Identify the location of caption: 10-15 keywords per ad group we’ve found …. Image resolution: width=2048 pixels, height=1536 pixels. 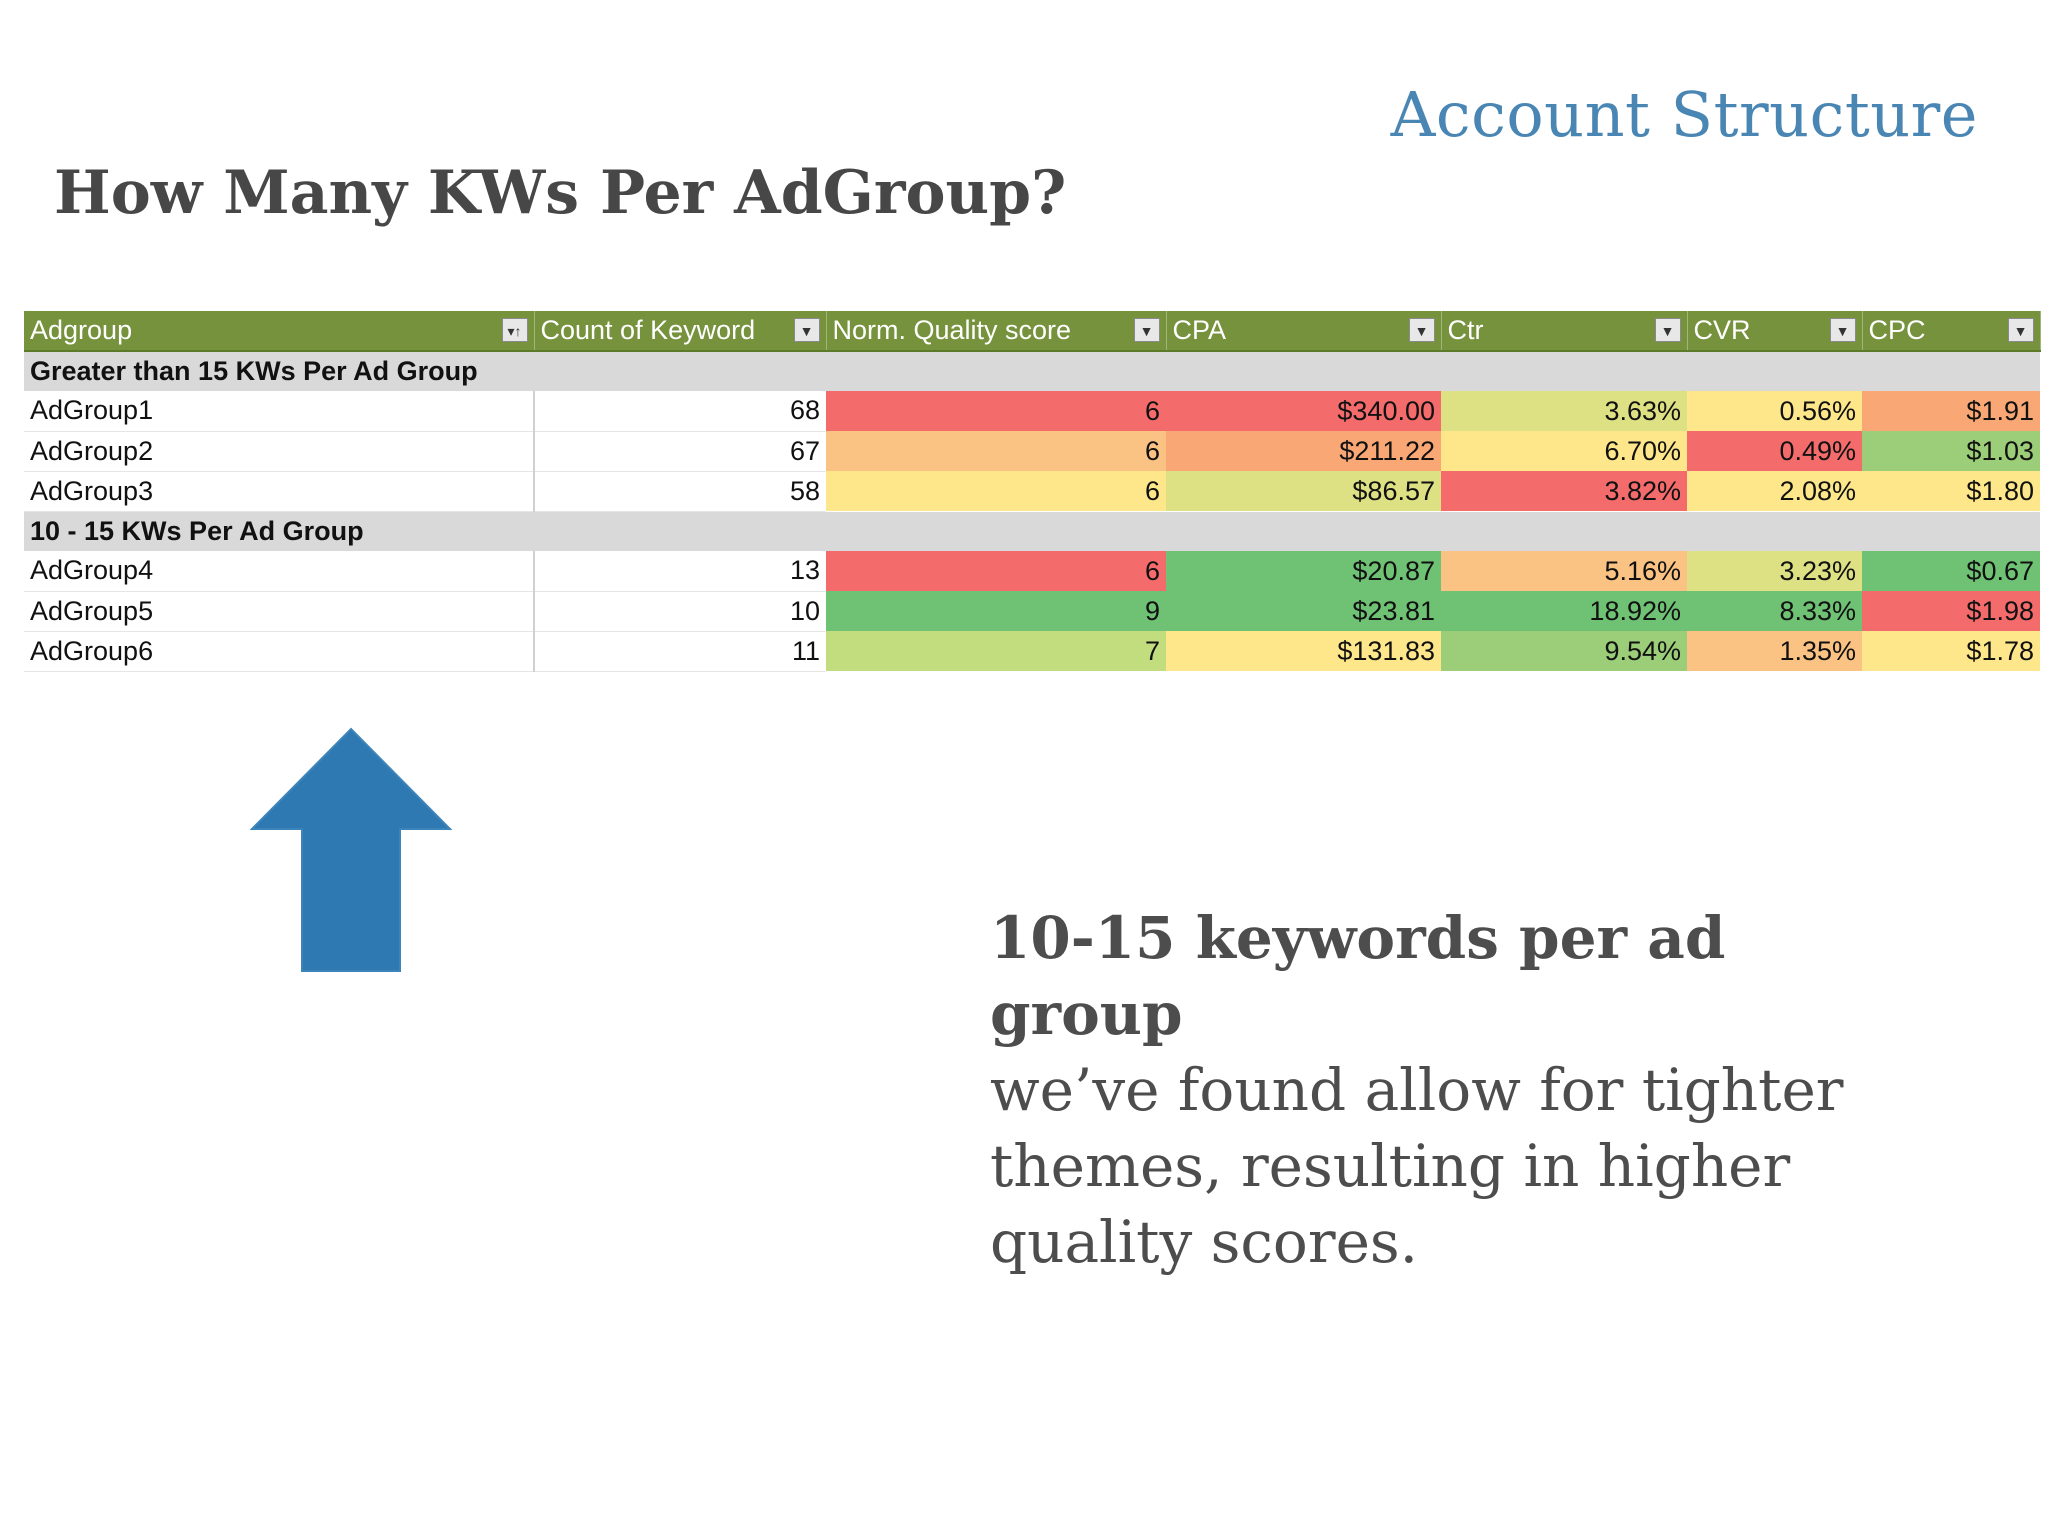
(1440, 1090).